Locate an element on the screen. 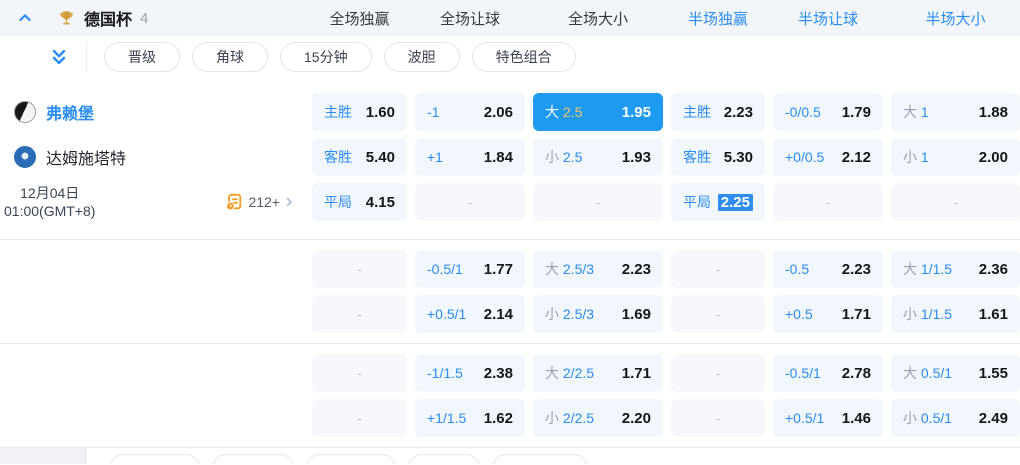  odds-cell: 主胜 1.60 is located at coordinates (359, 112).